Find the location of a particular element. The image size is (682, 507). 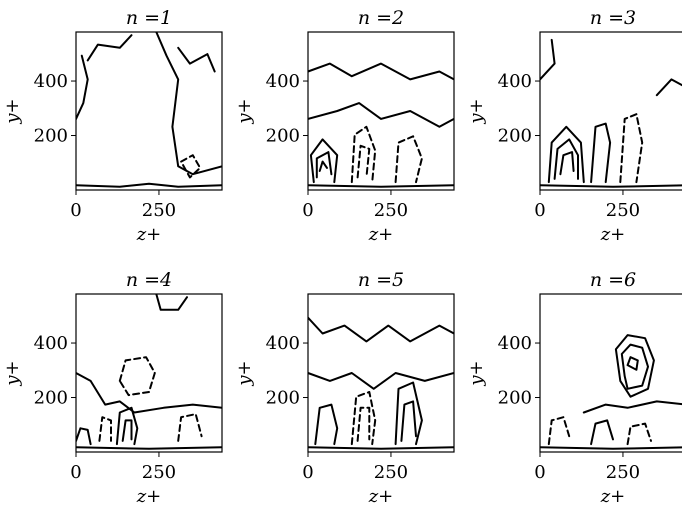

contour-panel-3: n =3 0 250 200 400 z+ y+ is located at coordinates (574, 126).